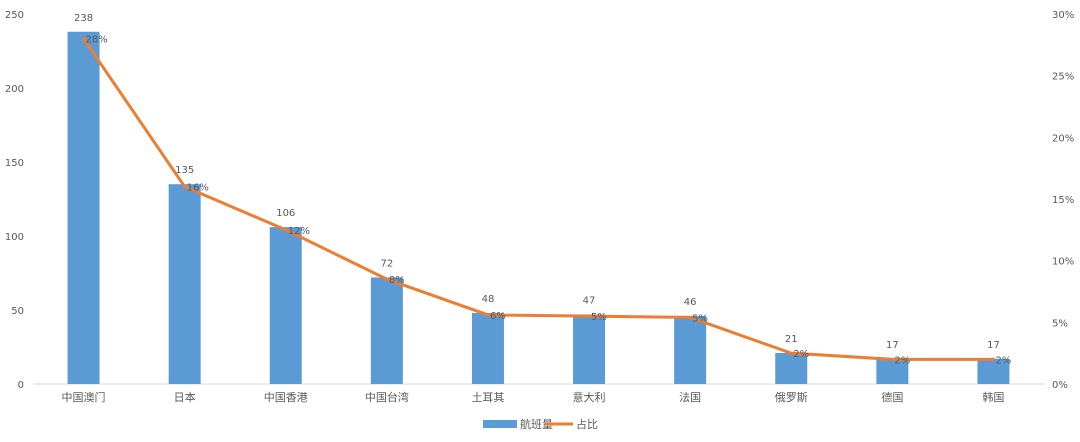 This screenshot has height=442, width=1080. What do you see at coordinates (14, 15) in the screenshot?
I see `left-axis-tick-label: 250` at bounding box center [14, 15].